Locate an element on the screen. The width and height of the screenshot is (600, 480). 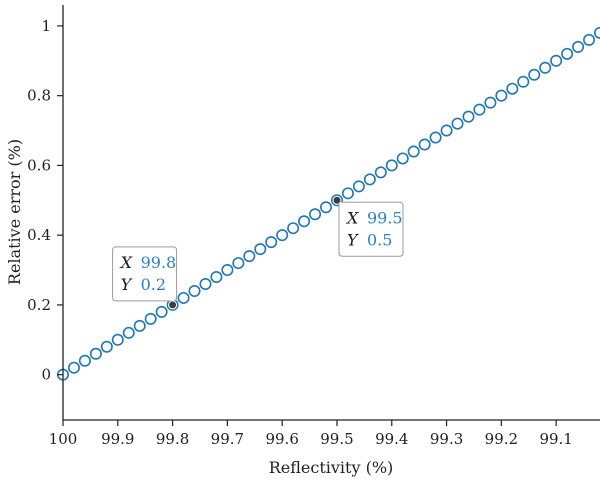
datatip-value: 0.5 is located at coordinates (379, 239).